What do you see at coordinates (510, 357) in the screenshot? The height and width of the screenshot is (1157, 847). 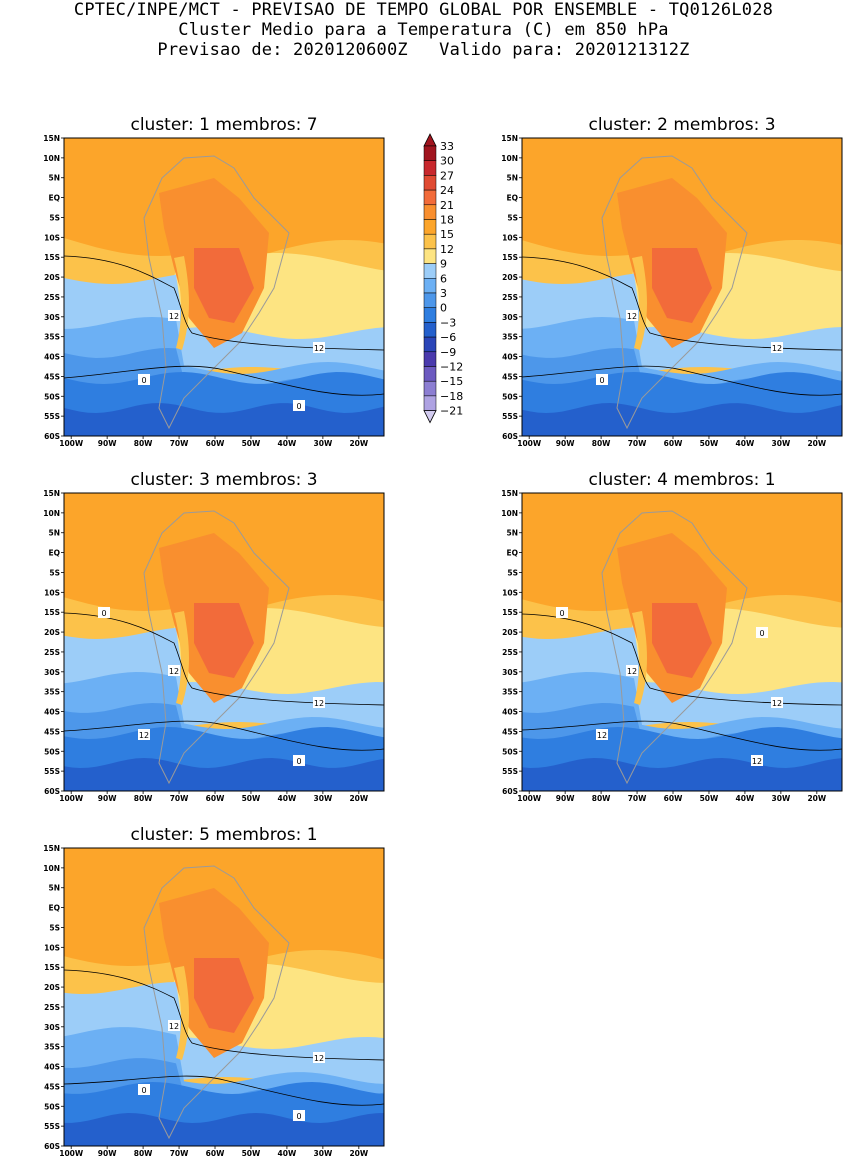 I see `lat-tick-label: 40S` at bounding box center [510, 357].